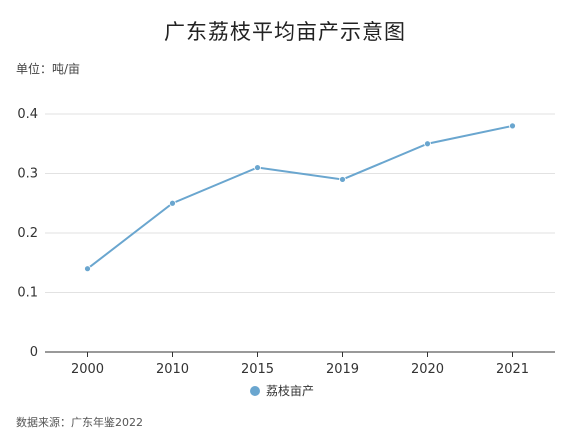  Describe the element at coordinates (257, 369) in the screenshot. I see `x-tick-label: 2015` at that location.